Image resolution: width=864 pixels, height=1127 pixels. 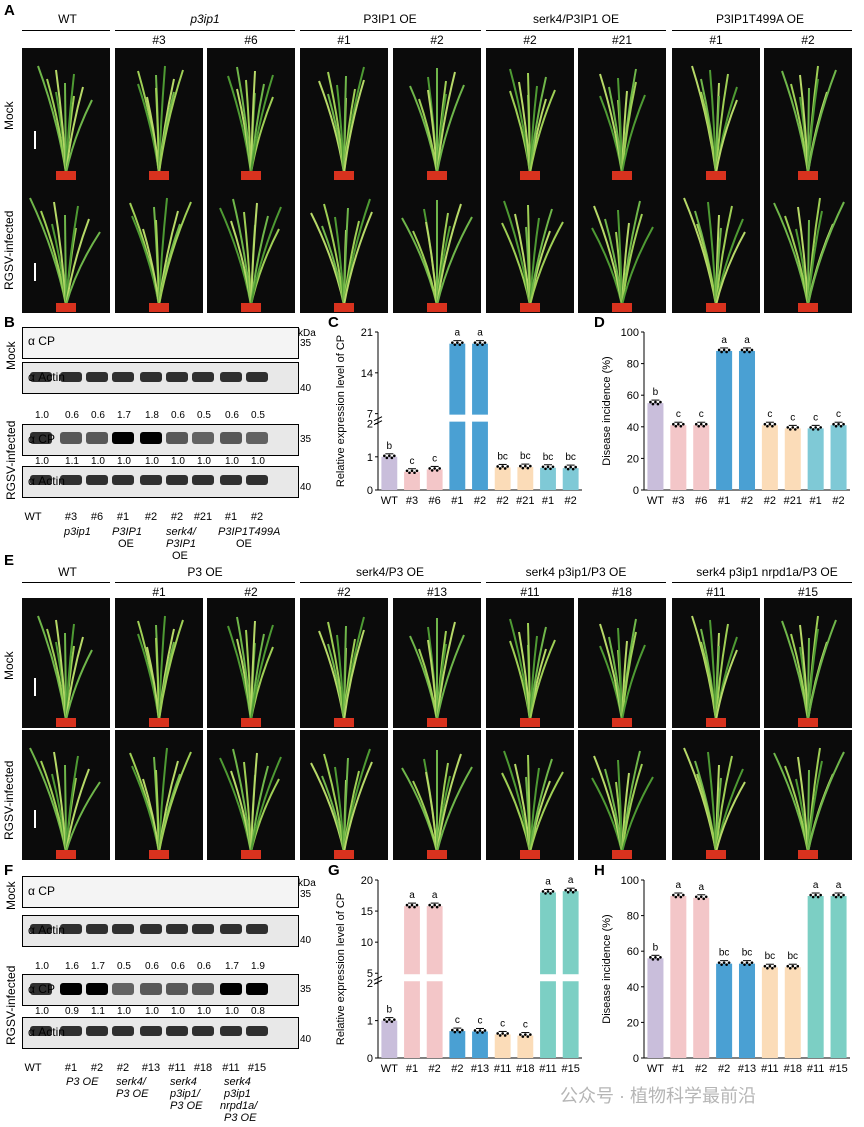 What do you see at coordinates (9, 870) in the screenshot?
I see `panel-label-f: F` at bounding box center [9, 870].